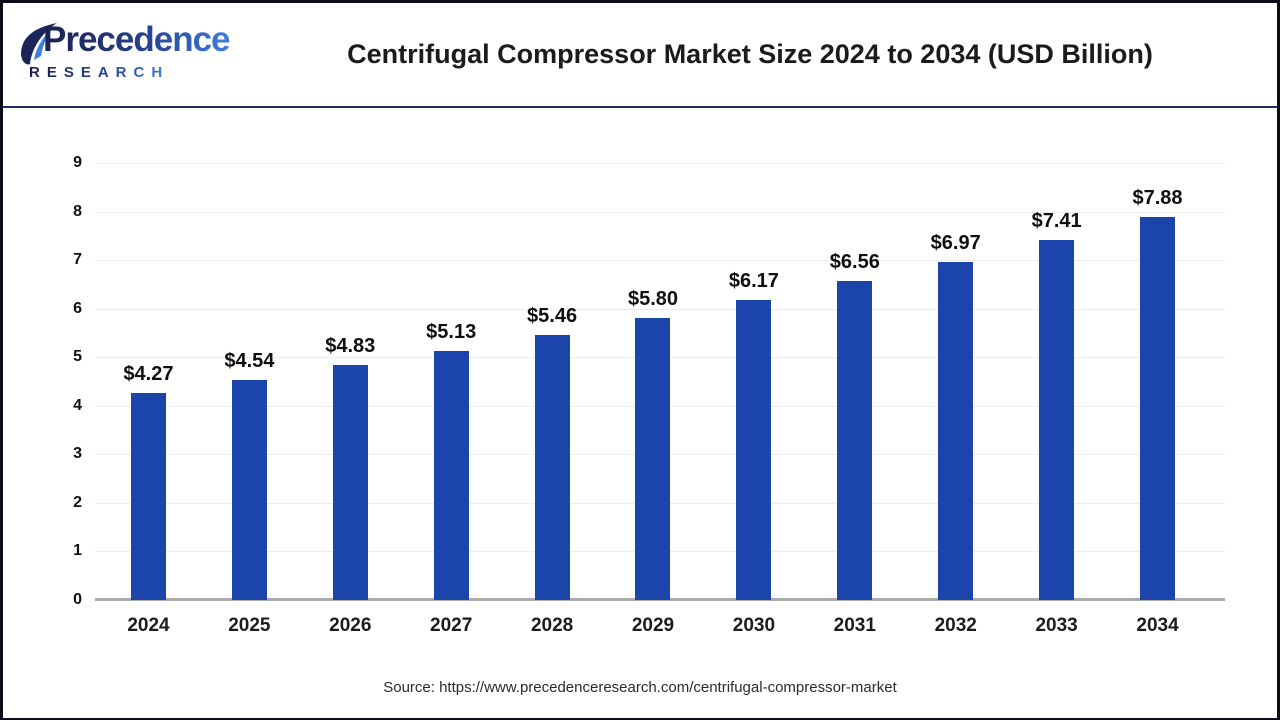  I want to click on x-tick-2028: 2028, so click(552, 625).